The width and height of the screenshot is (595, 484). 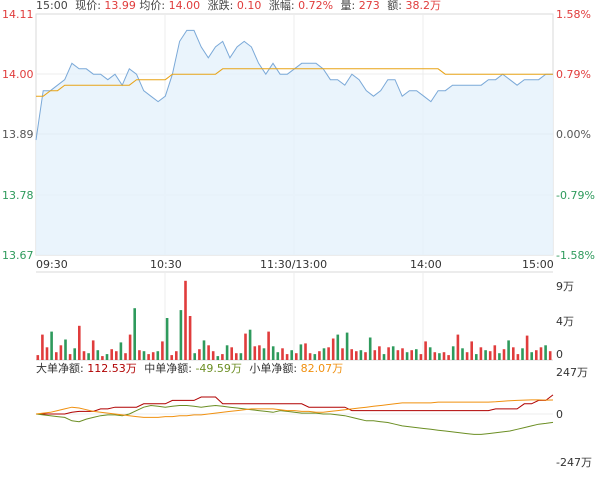 I want to click on time-tick-1500: 15:00, so click(x=538, y=264).